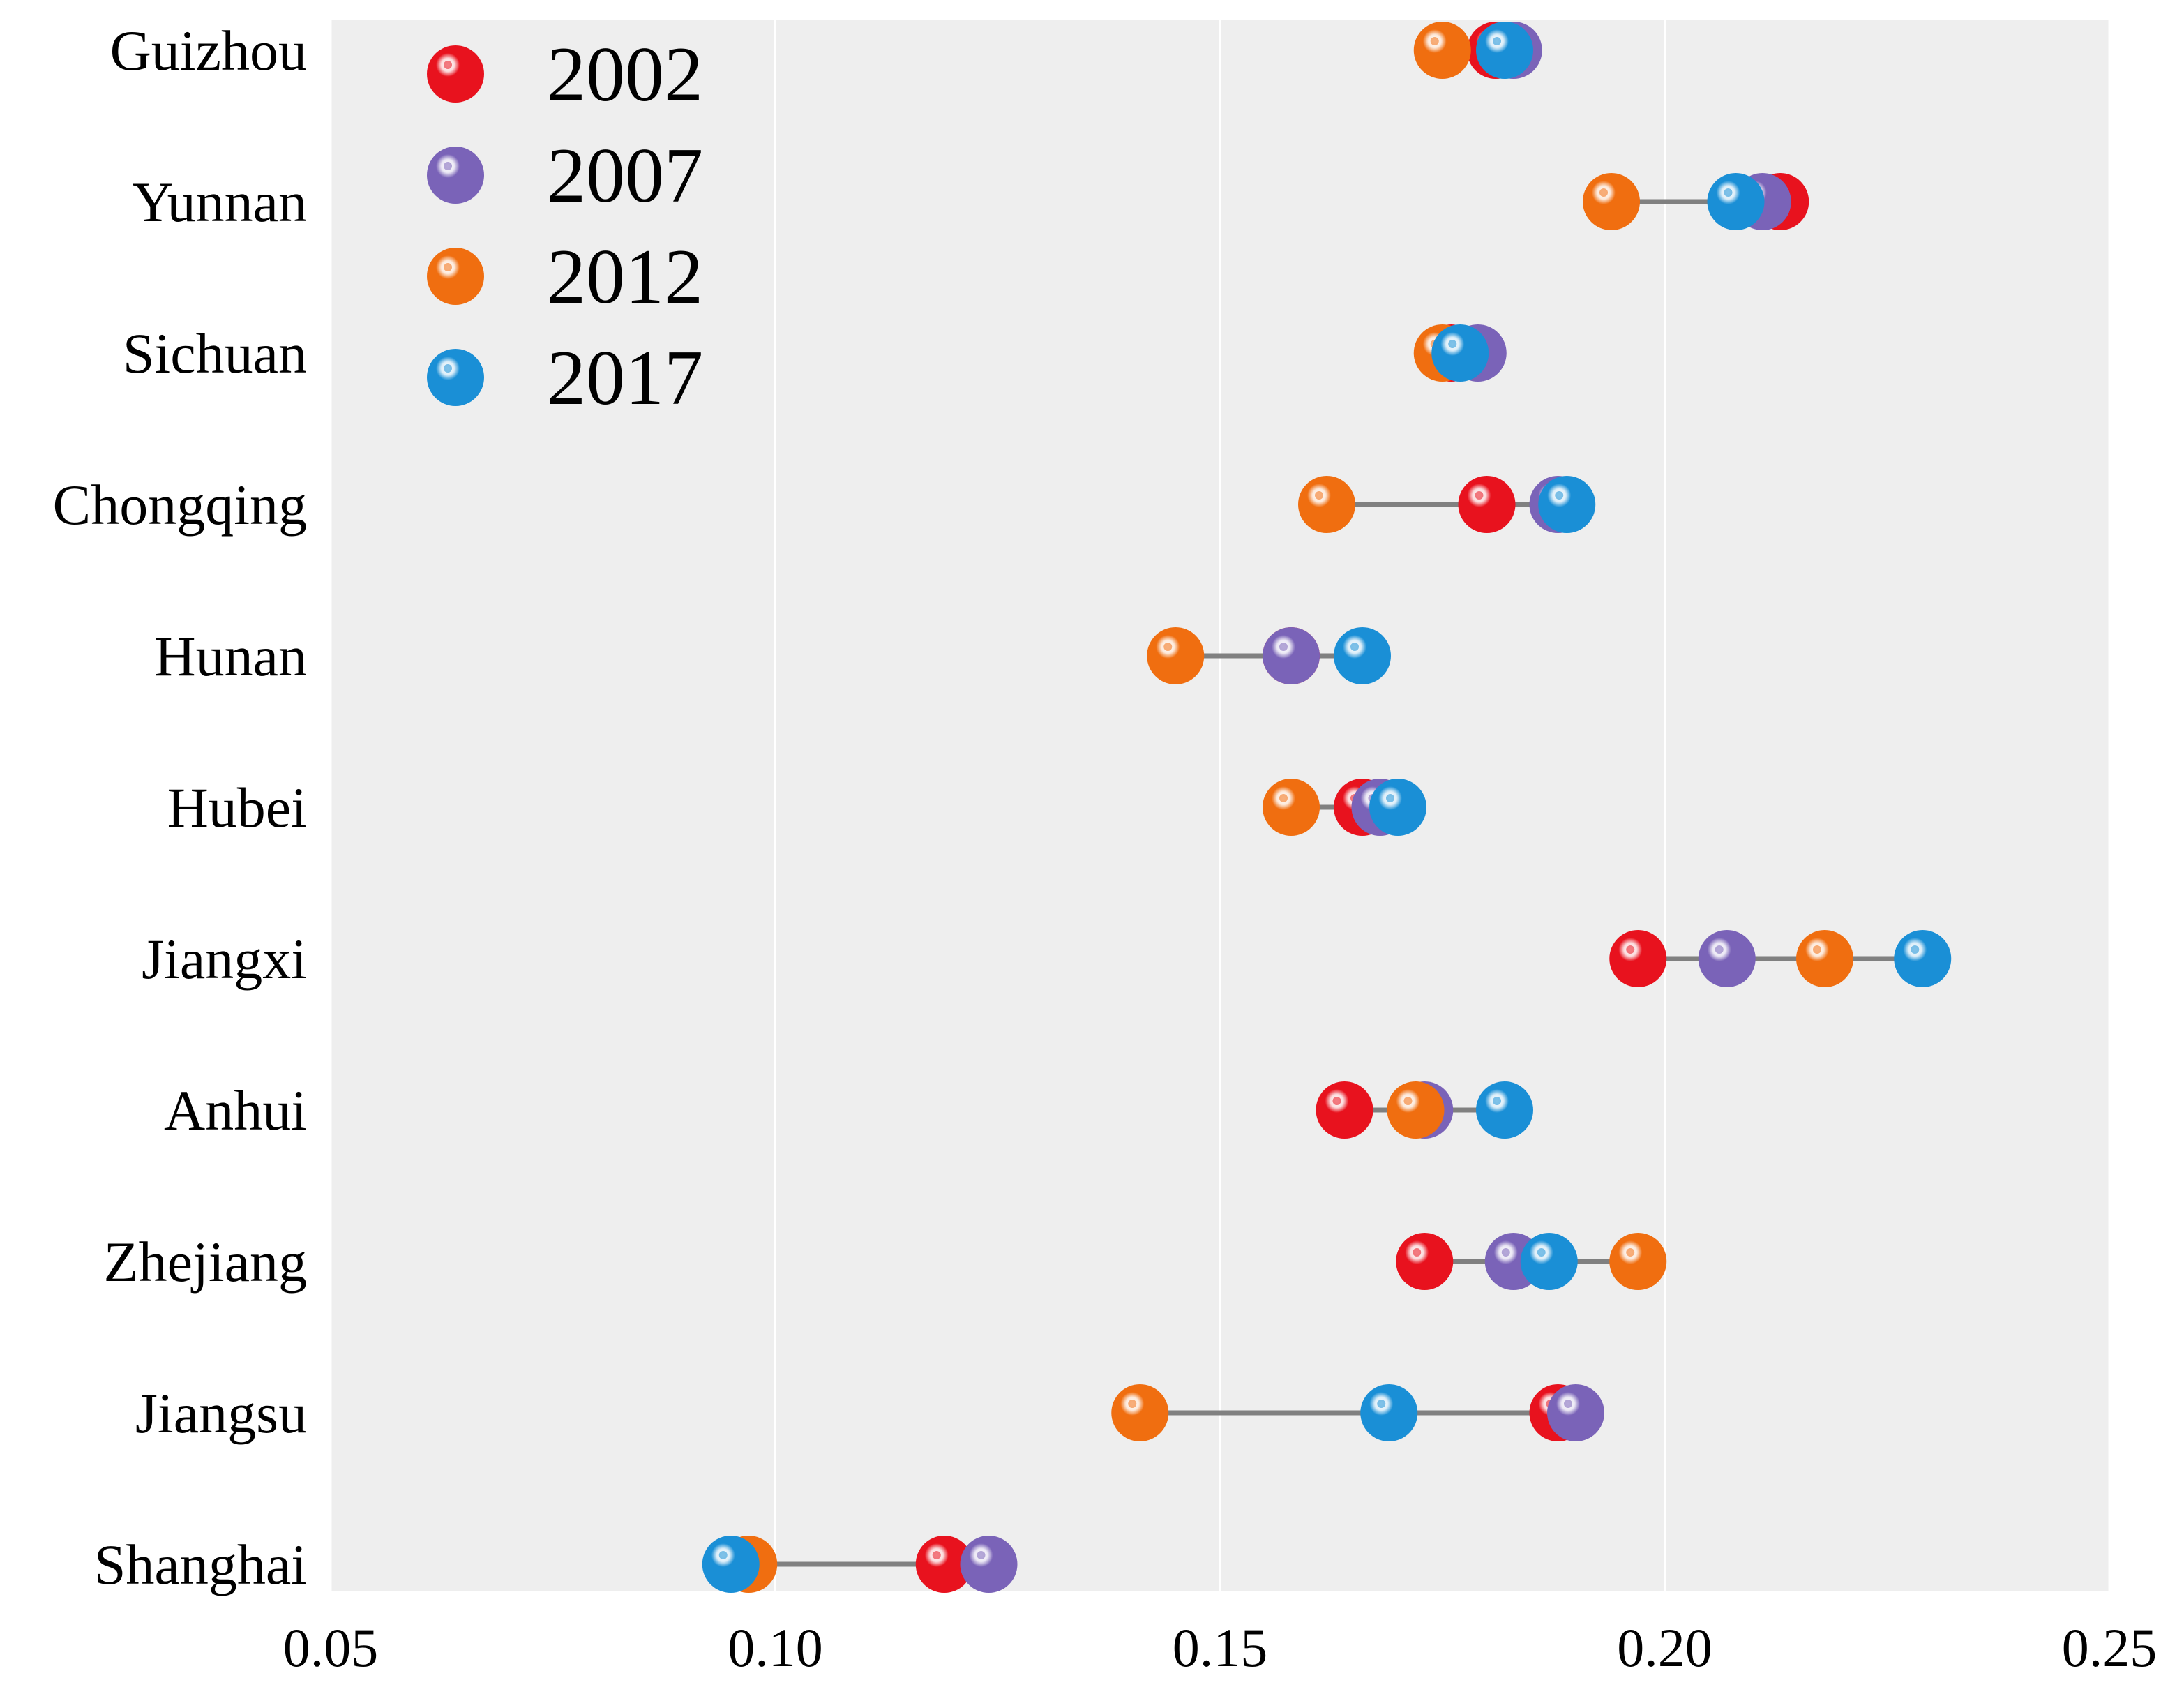 This screenshot has height=1694, width=2184. I want to click on legend-marker-2017, so click(455, 377).